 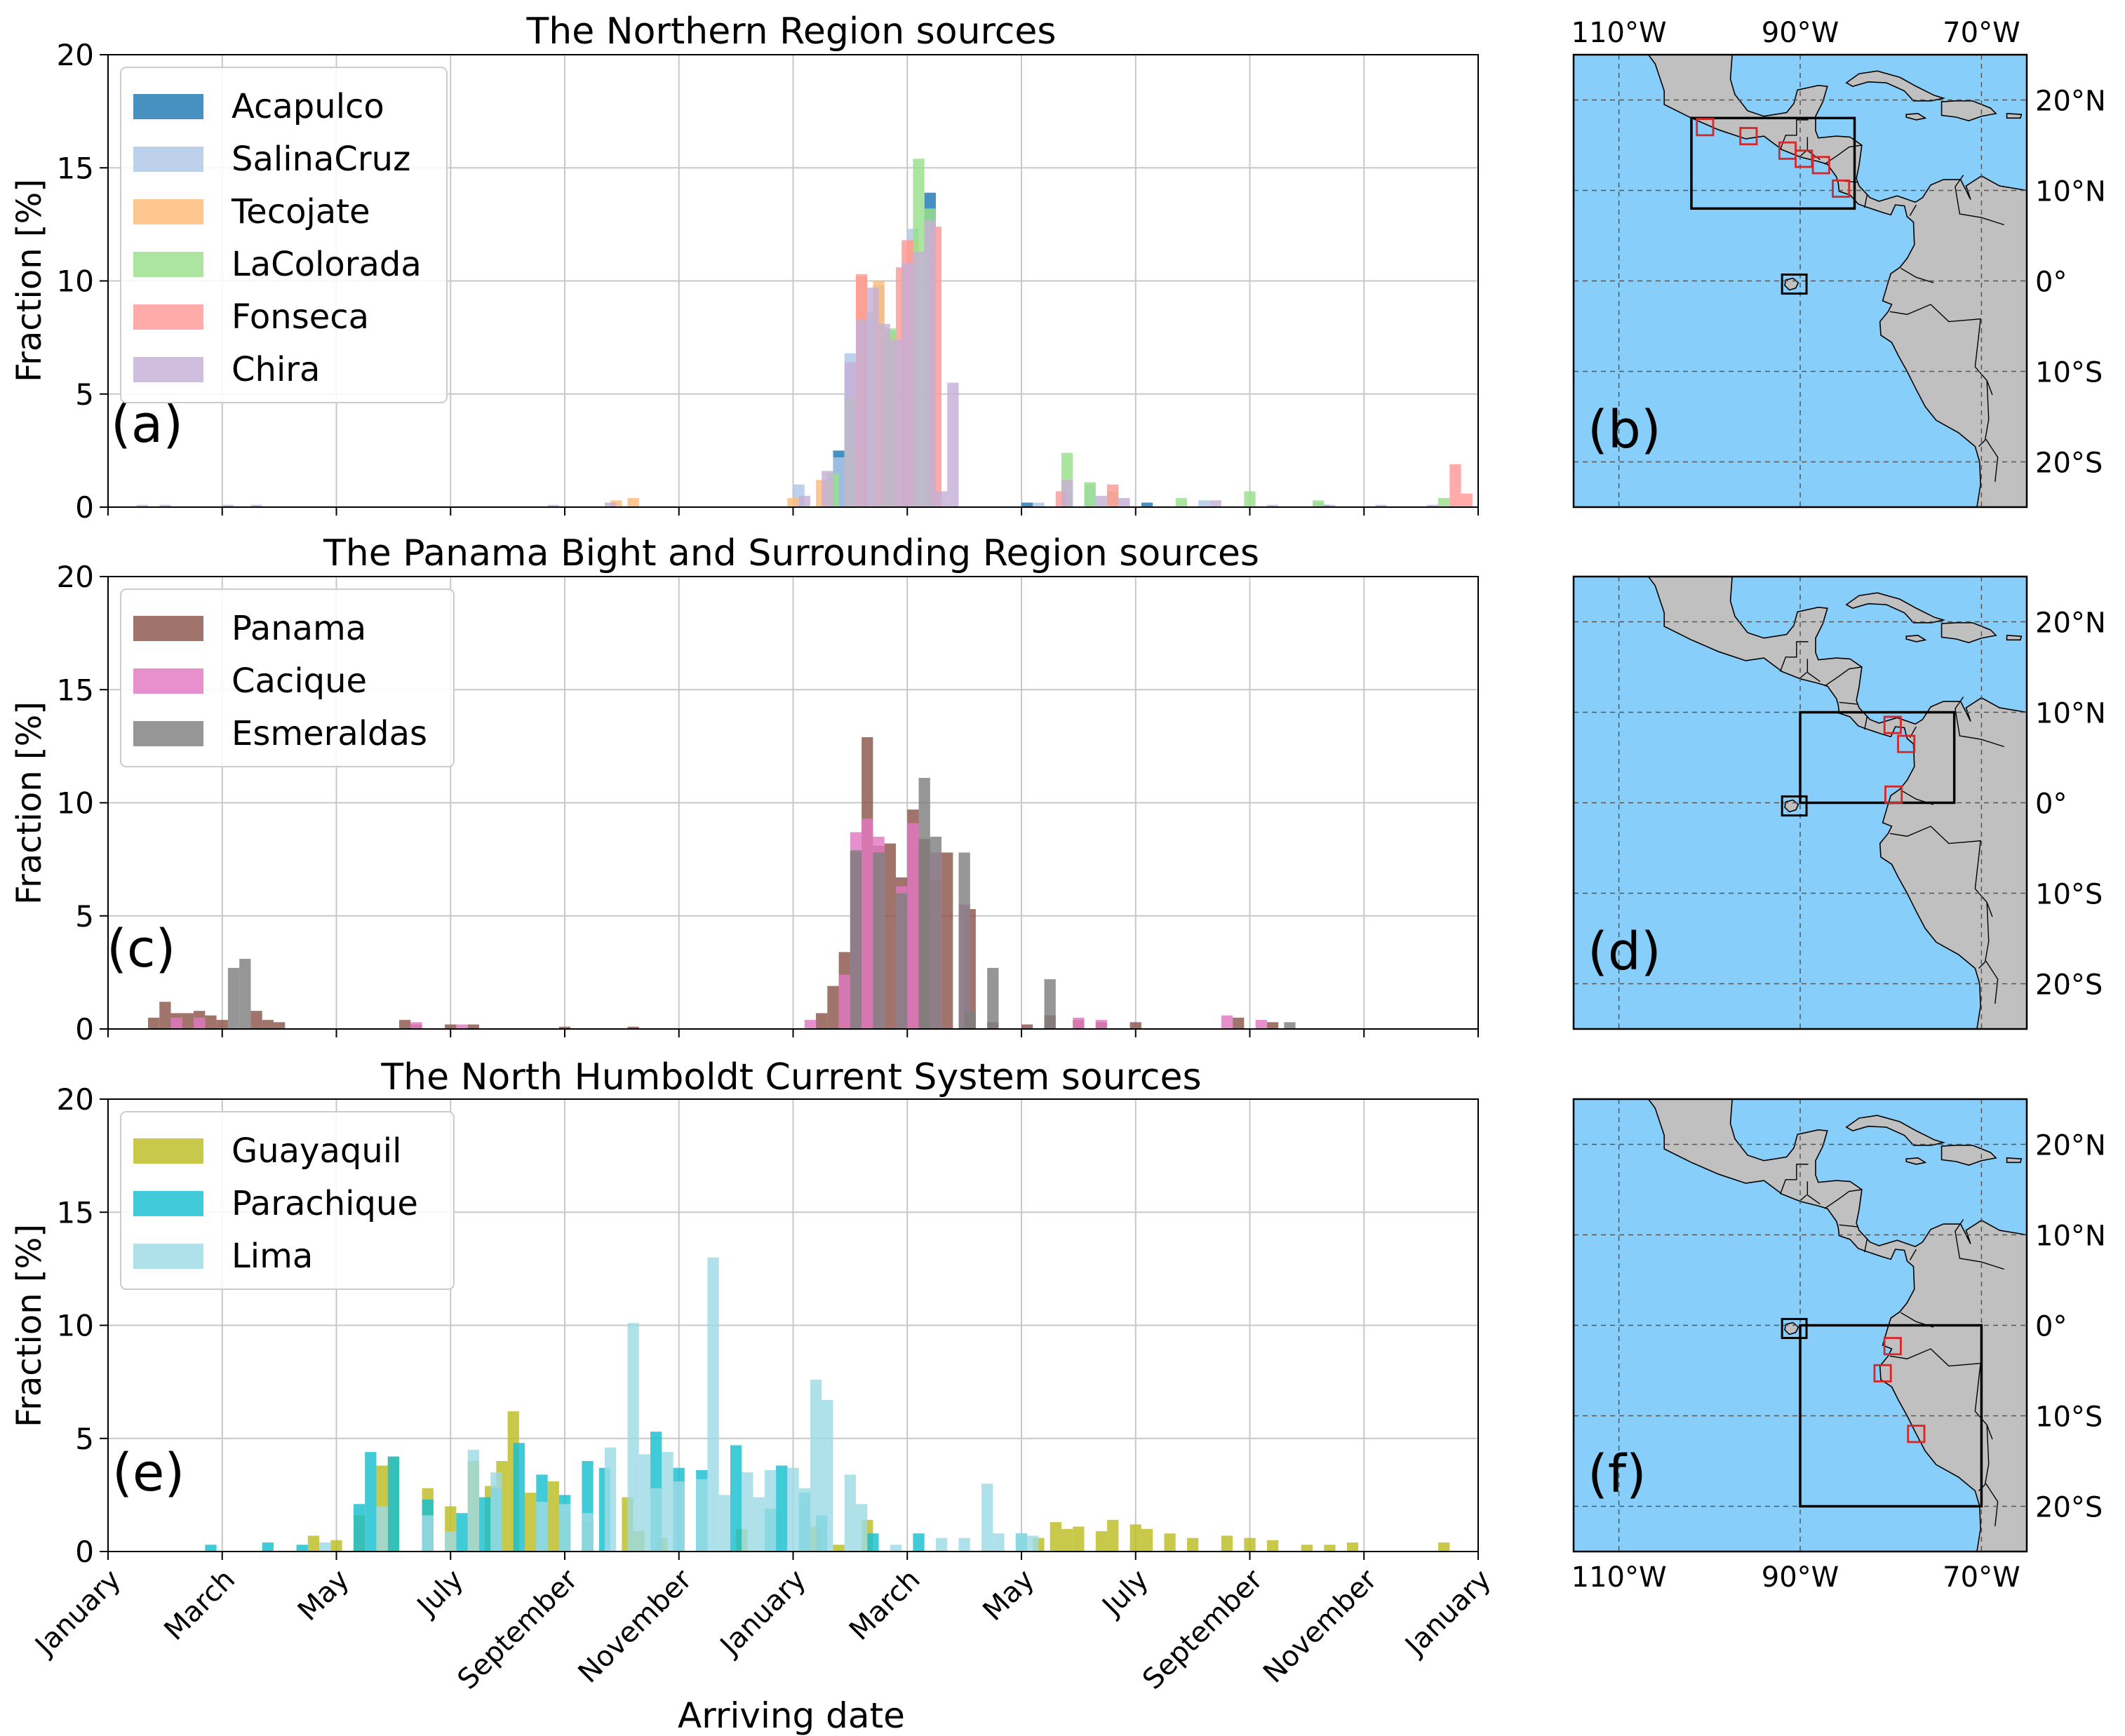 What do you see at coordinates (325, 1203) in the screenshot?
I see `legend-label: Parachique` at bounding box center [325, 1203].